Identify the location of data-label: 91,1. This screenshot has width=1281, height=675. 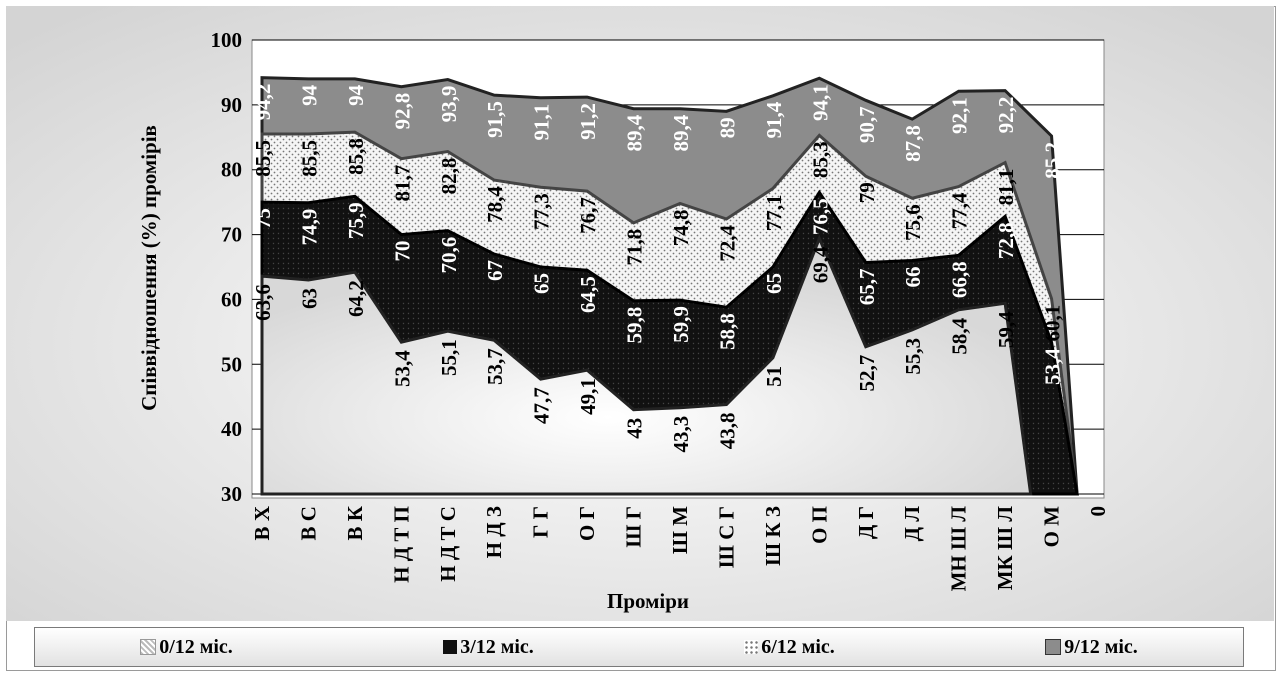
(542, 122).